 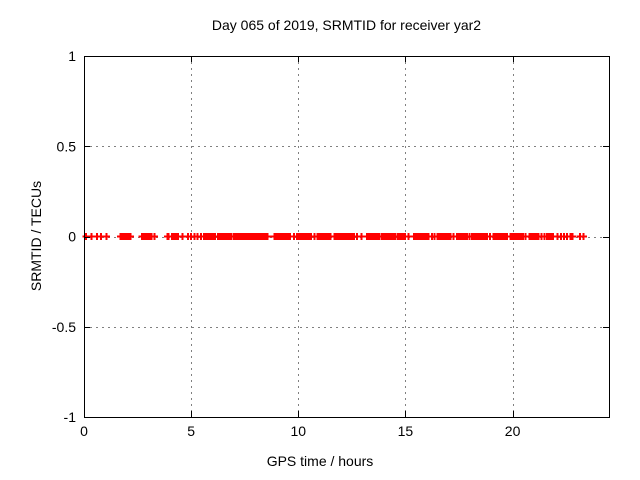 I want to click on y-tick-label: 0, so click(x=72, y=237).